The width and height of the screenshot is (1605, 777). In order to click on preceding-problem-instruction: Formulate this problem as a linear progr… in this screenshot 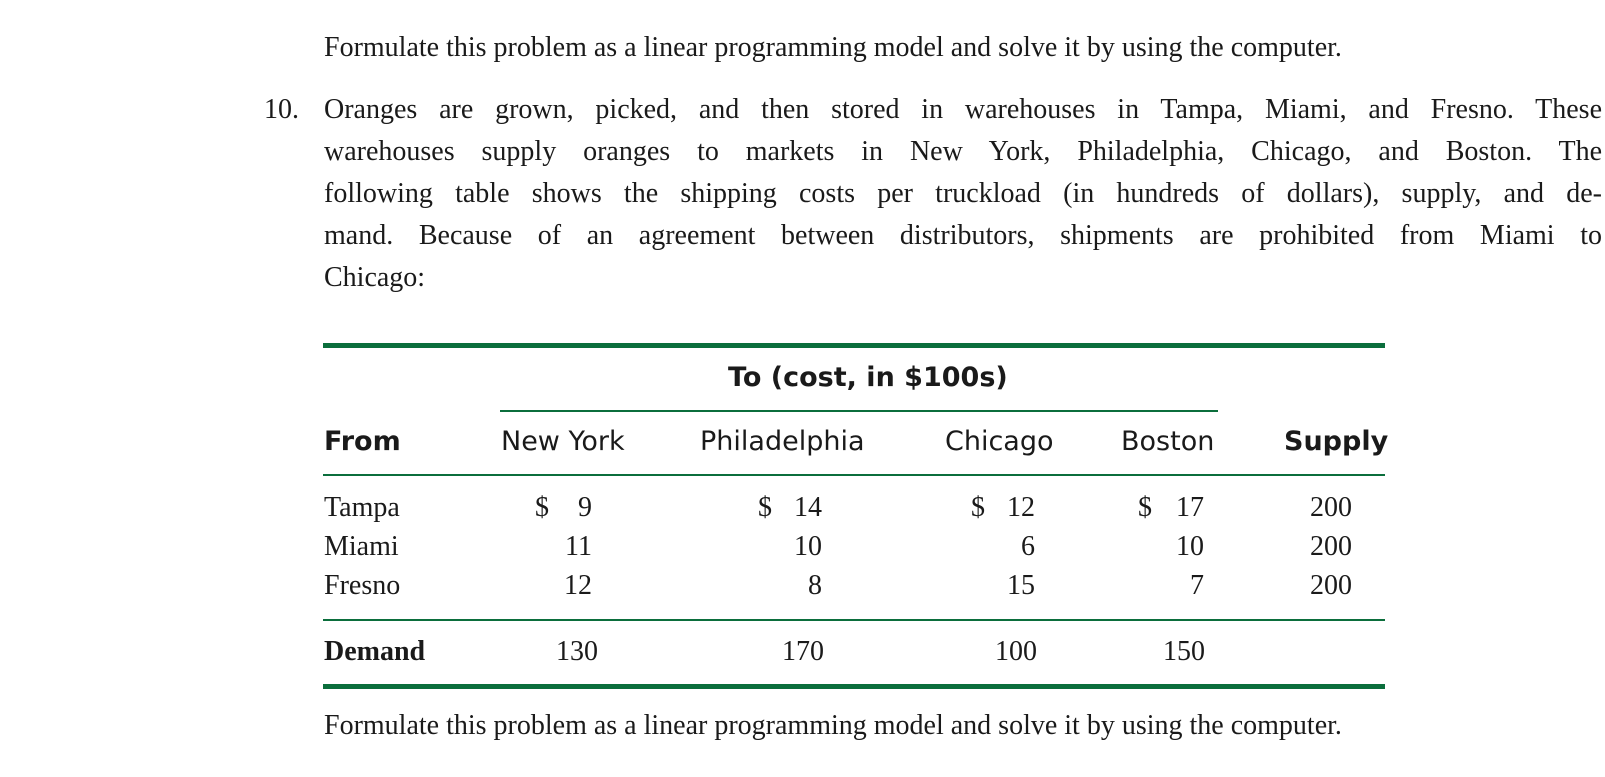, I will do `click(833, 47)`.